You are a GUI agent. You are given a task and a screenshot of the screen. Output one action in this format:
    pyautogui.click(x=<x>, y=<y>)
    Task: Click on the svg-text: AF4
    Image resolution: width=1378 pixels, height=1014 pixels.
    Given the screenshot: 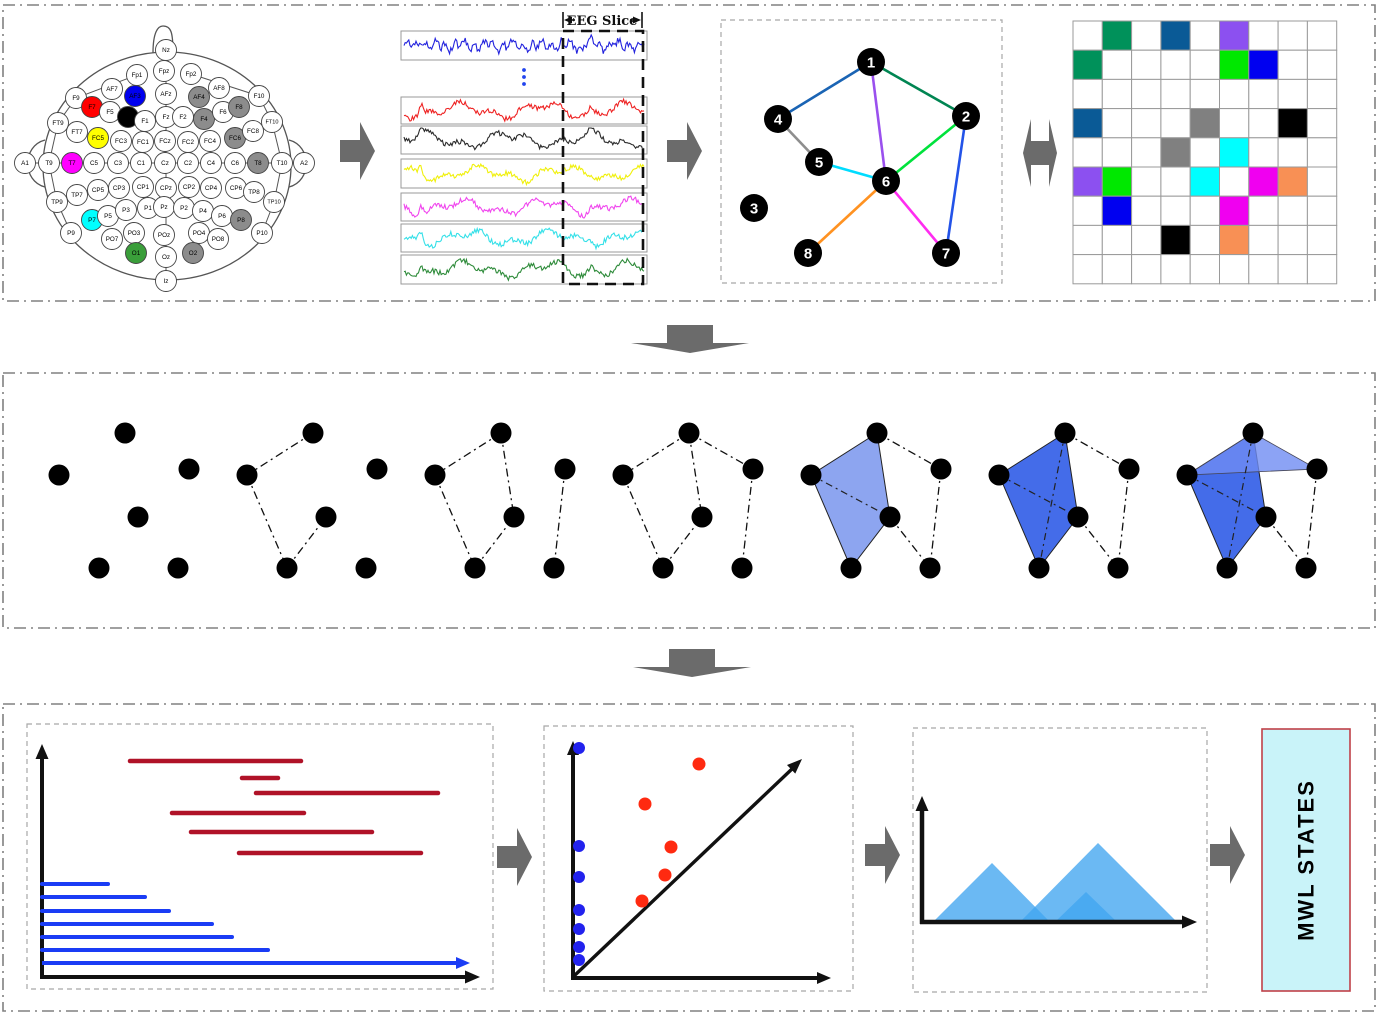 What is the action you would take?
    pyautogui.click(x=199, y=97)
    